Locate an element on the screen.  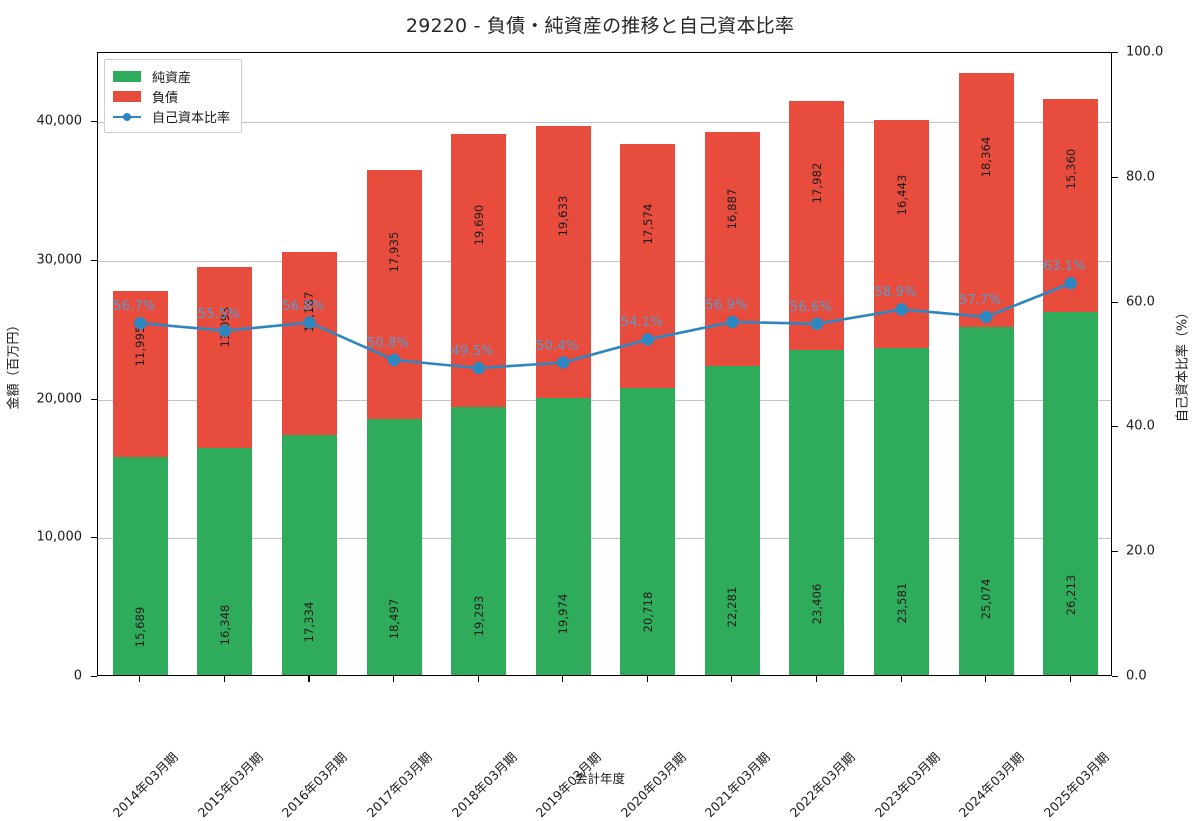
bar-segment-equity: 20,718 is located at coordinates (648, 531).